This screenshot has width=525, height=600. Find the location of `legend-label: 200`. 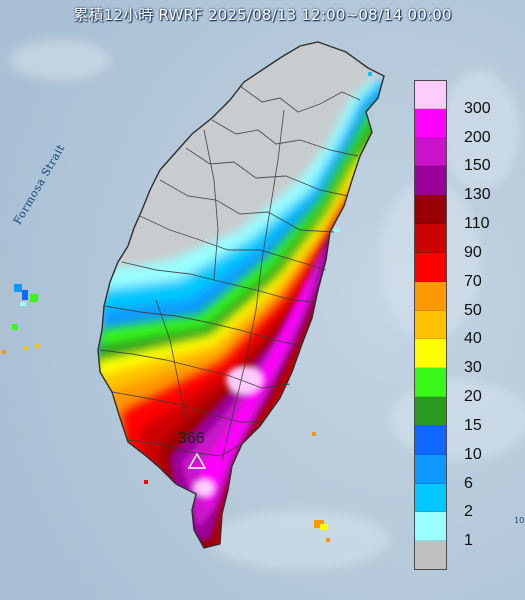

legend-label: 200 is located at coordinates (477, 137).